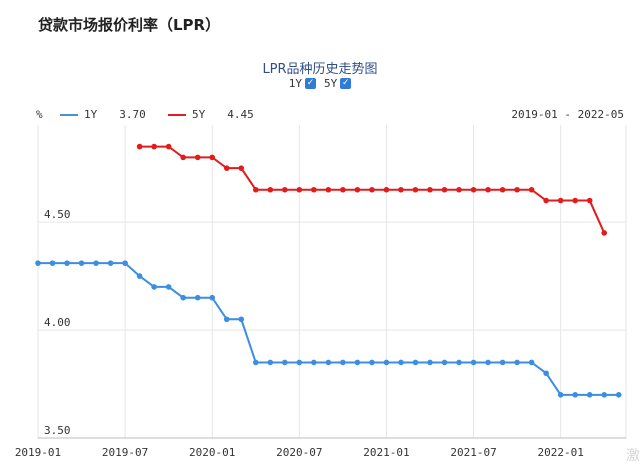 The height and width of the screenshot is (465, 640). I want to click on legend-item-1y: 1Y 3.70, so click(103, 114).